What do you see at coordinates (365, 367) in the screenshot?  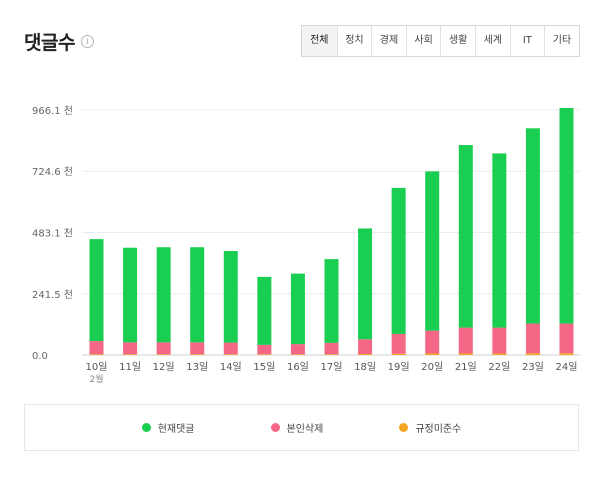 I see `x-tick-label: 18일` at bounding box center [365, 367].